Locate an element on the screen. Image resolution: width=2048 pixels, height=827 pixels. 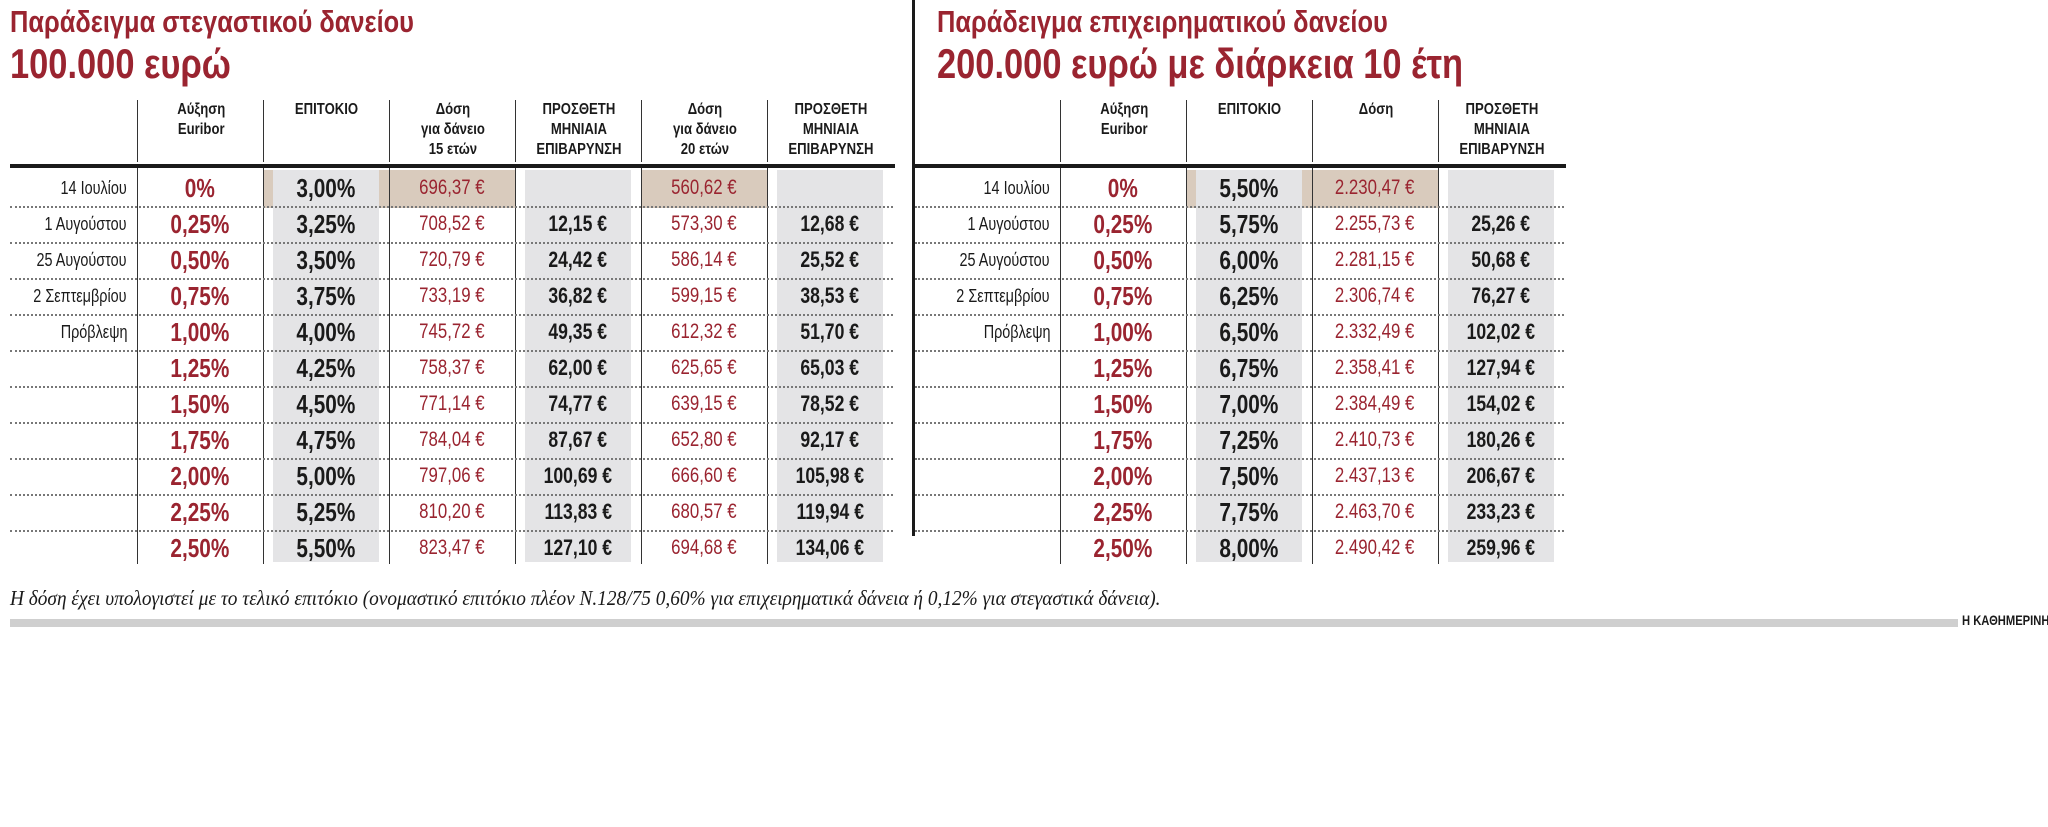
table-cell: 625,65 € is located at coordinates (704, 368).